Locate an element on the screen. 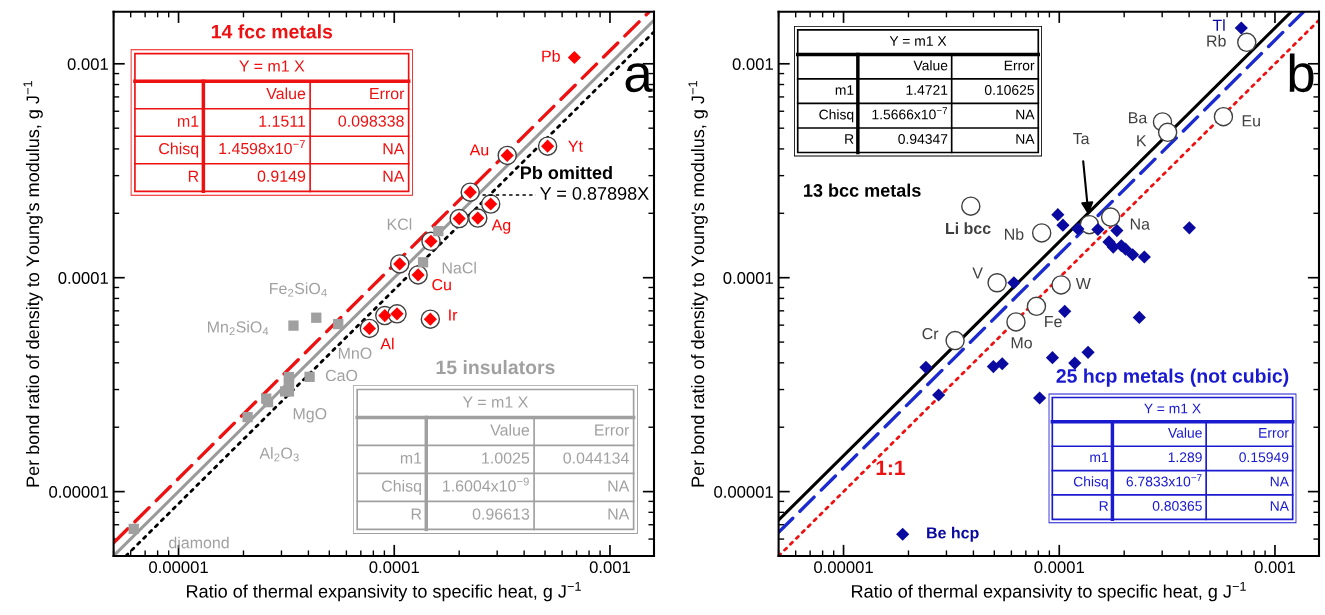 This screenshot has height=615, width=1325. data-label: Cu is located at coordinates (441, 285).